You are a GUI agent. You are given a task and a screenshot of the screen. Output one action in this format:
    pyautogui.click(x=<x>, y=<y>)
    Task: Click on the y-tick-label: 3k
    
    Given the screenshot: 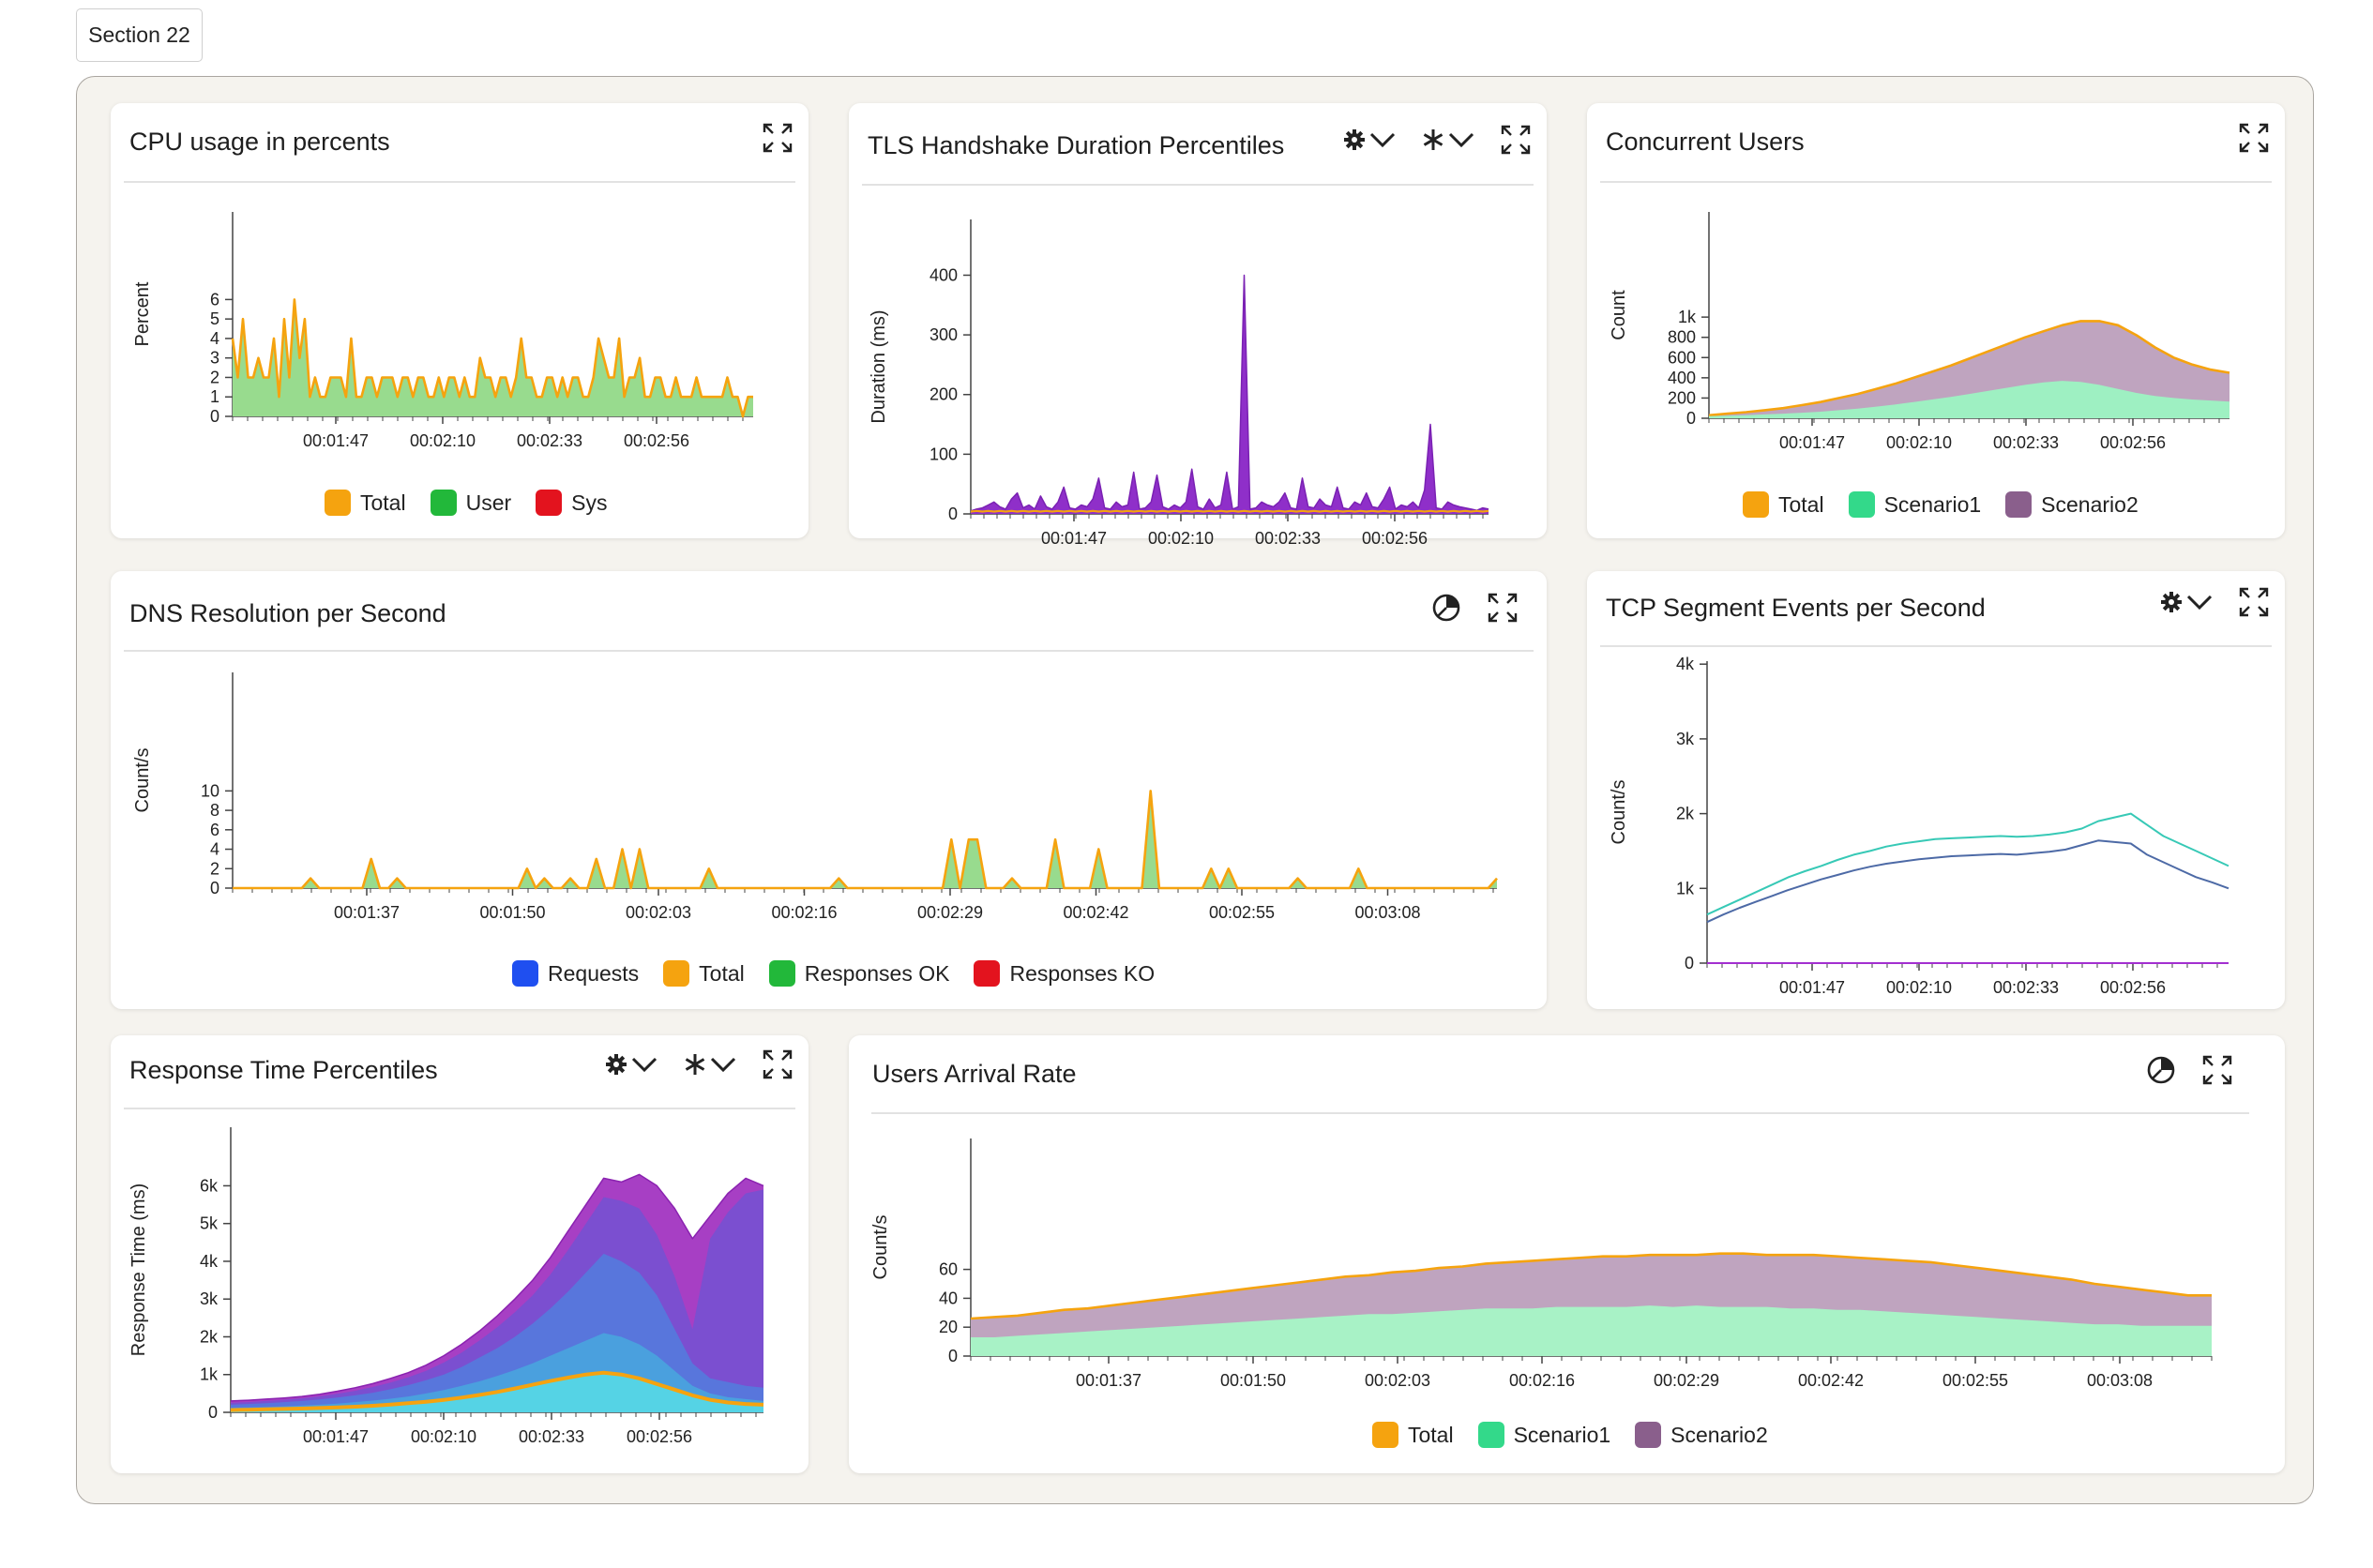 What is the action you would take?
    pyautogui.click(x=209, y=1298)
    